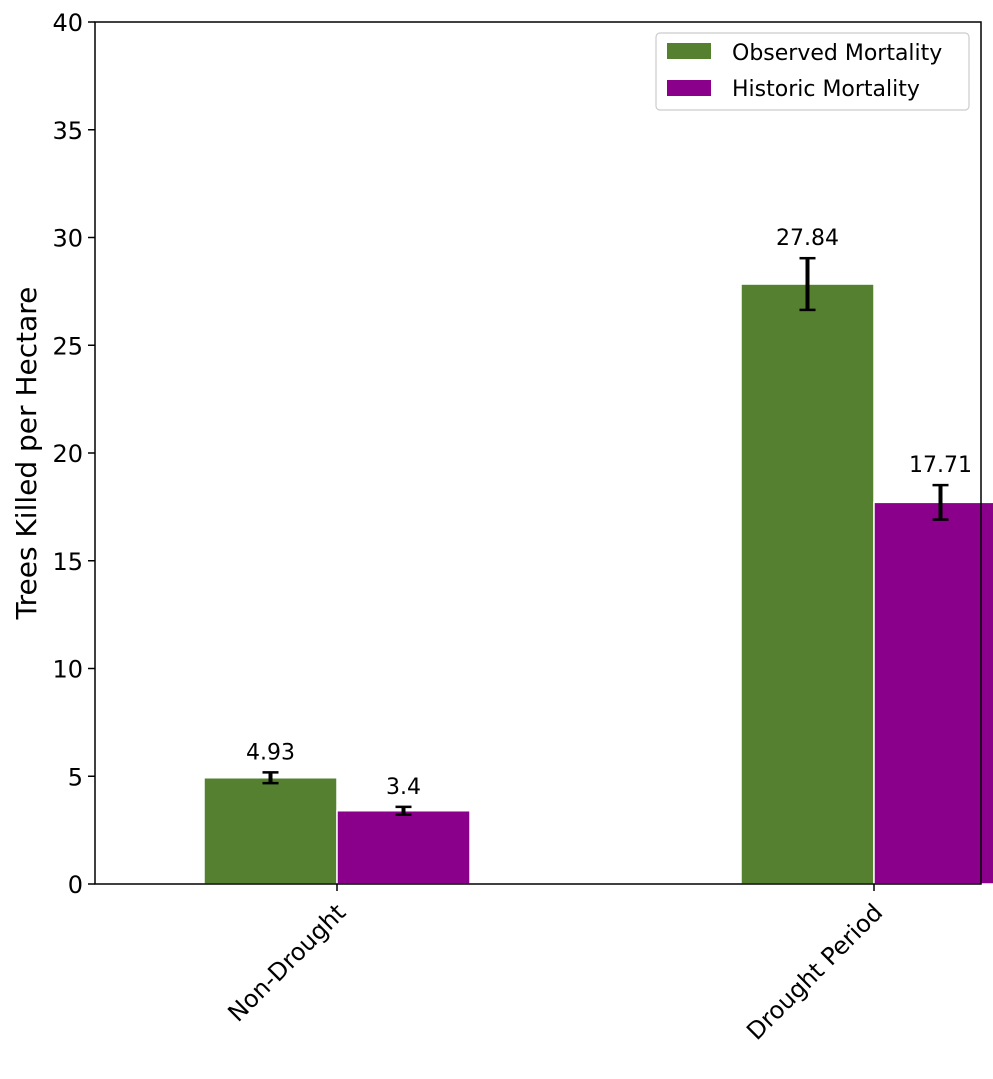 The width and height of the screenshot is (993, 1079). What do you see at coordinates (67, 131) in the screenshot?
I see `y-tick-label: 35` at bounding box center [67, 131].